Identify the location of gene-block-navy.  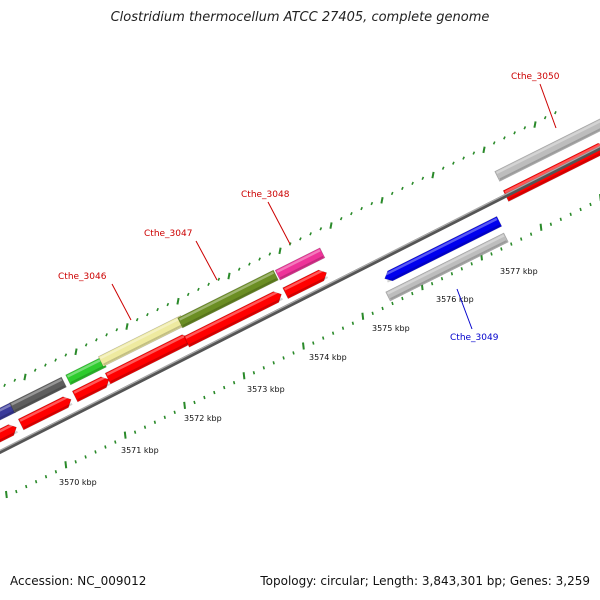
(8, 413).